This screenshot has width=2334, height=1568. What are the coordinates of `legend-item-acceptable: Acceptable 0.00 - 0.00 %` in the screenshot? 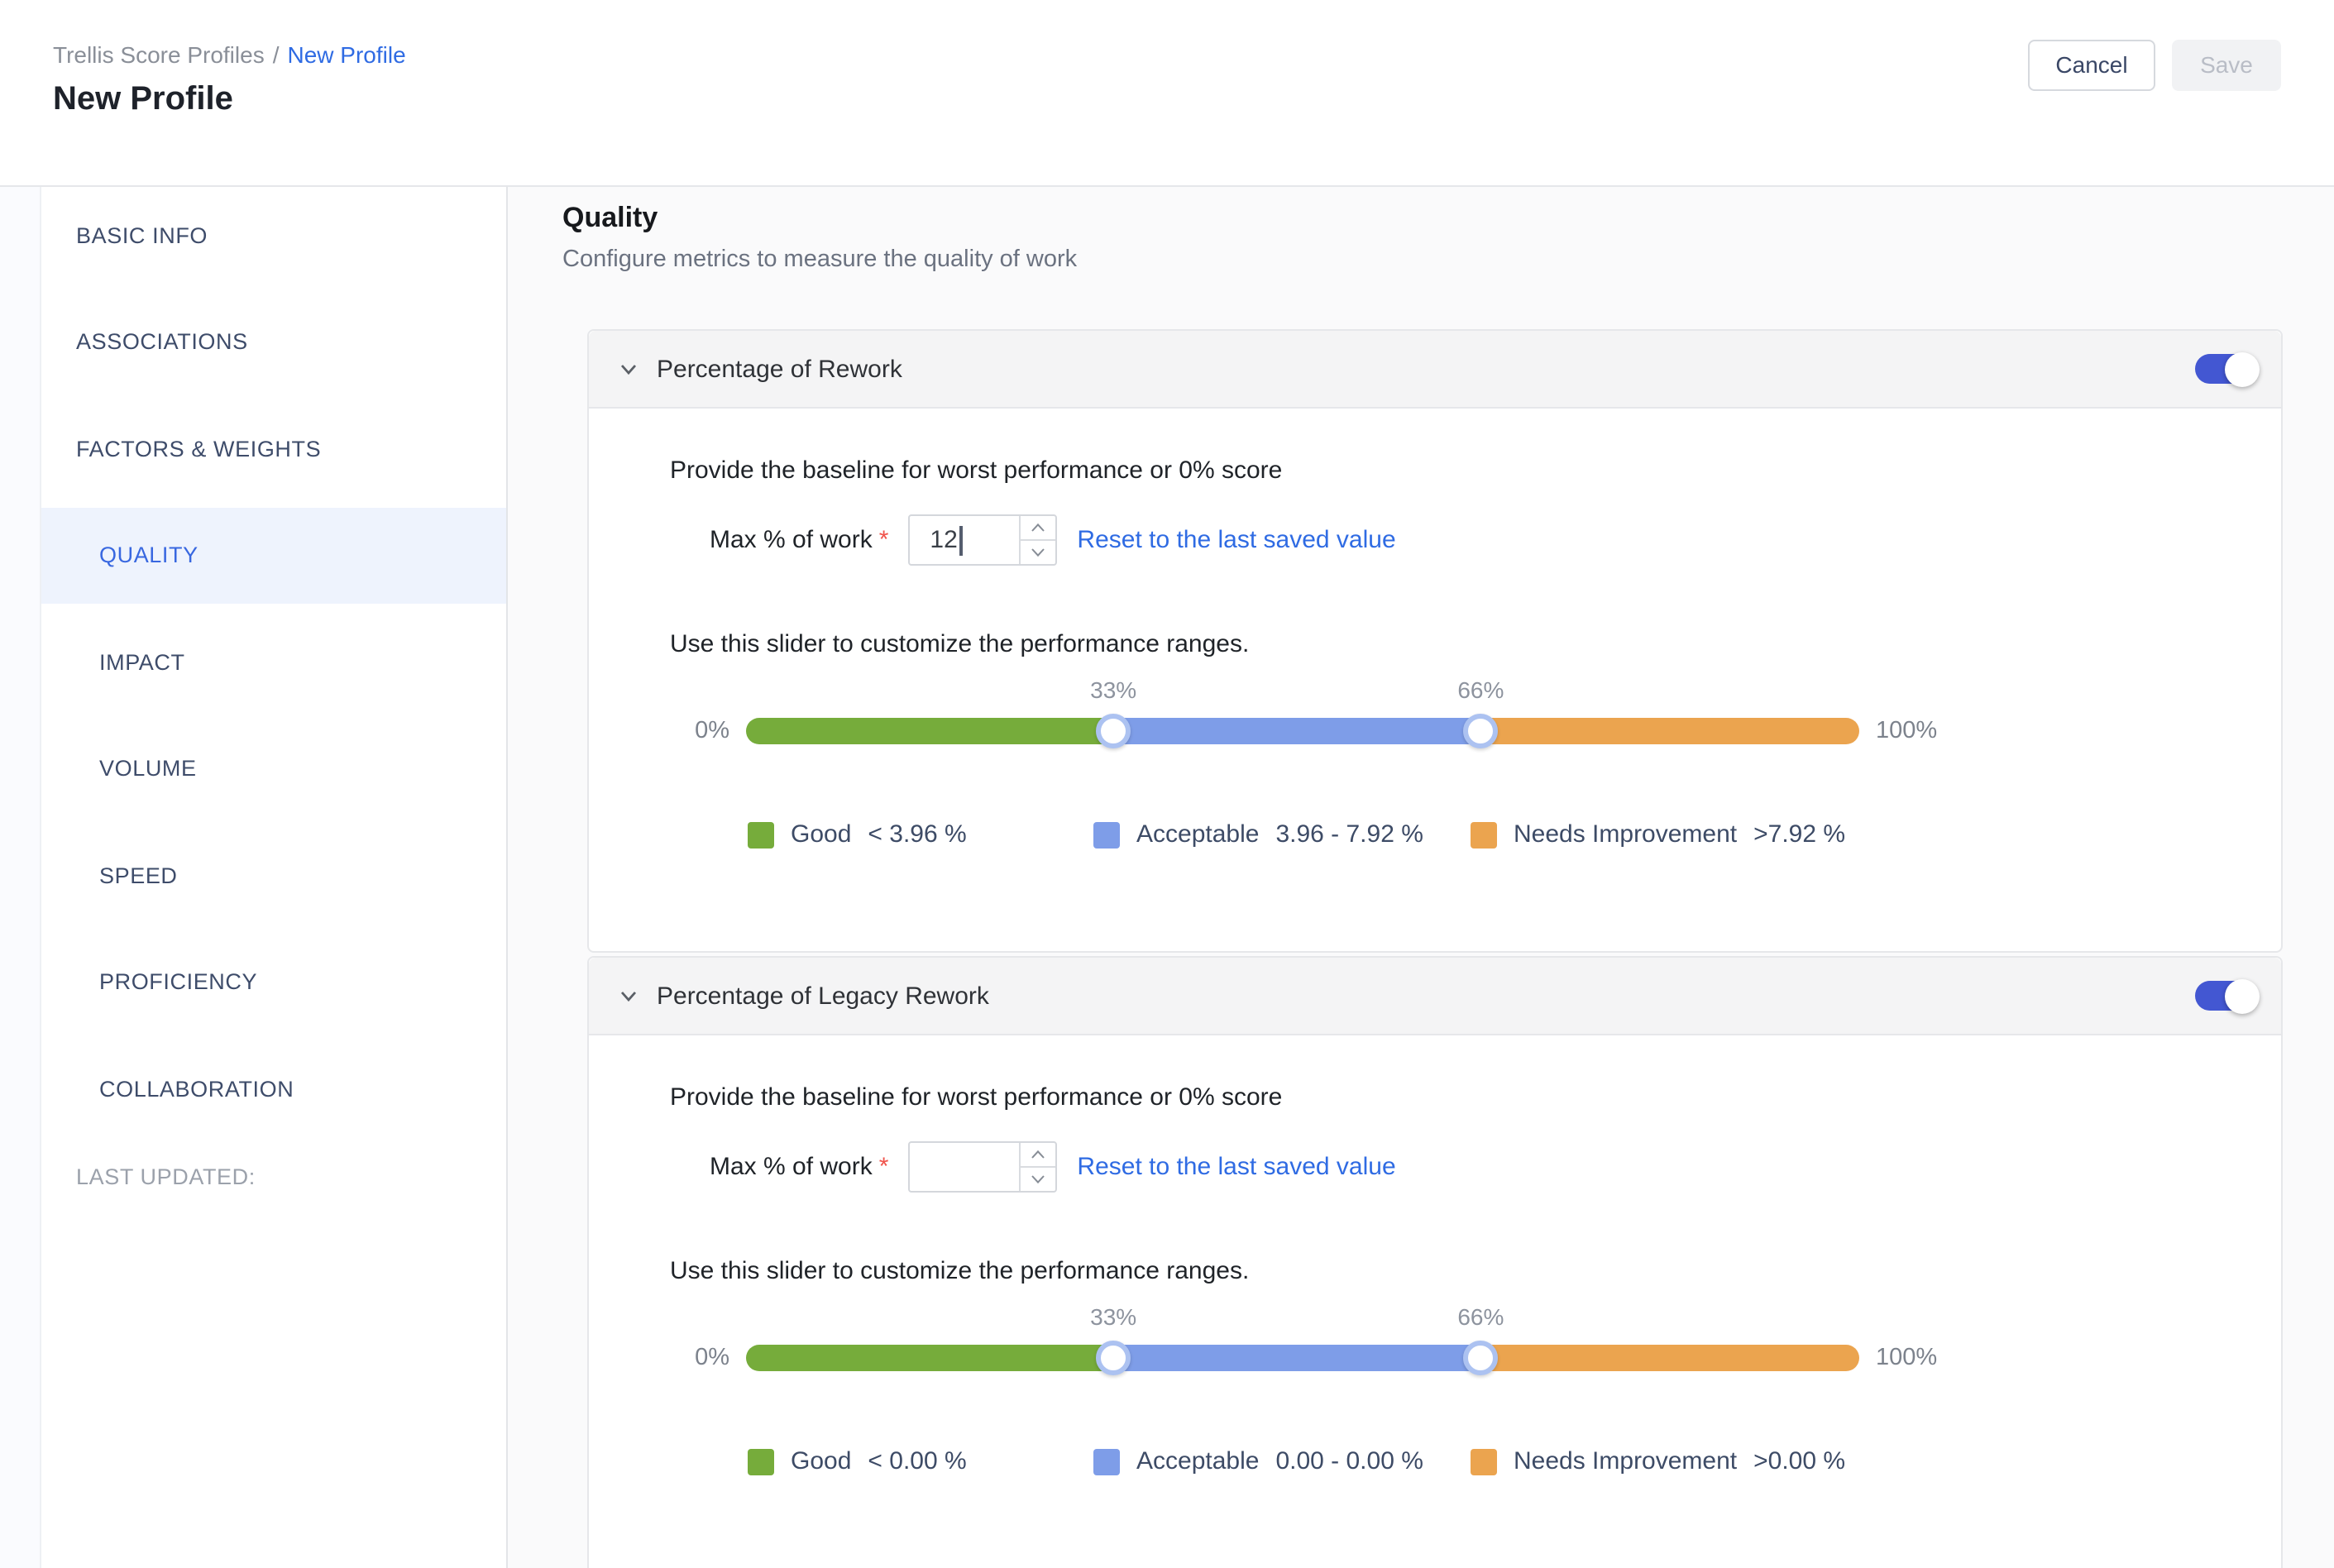 It's located at (1258, 1461).